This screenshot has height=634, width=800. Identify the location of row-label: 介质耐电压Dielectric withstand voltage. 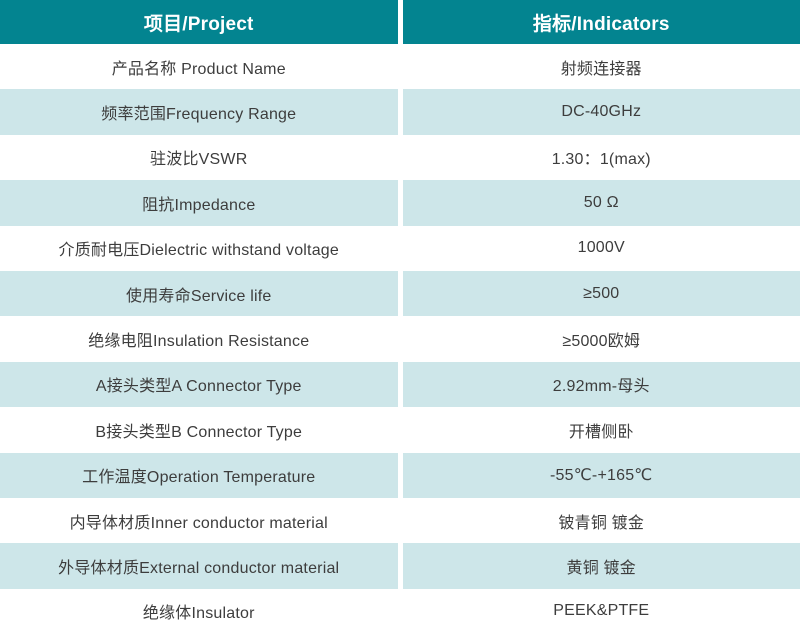
(199, 248).